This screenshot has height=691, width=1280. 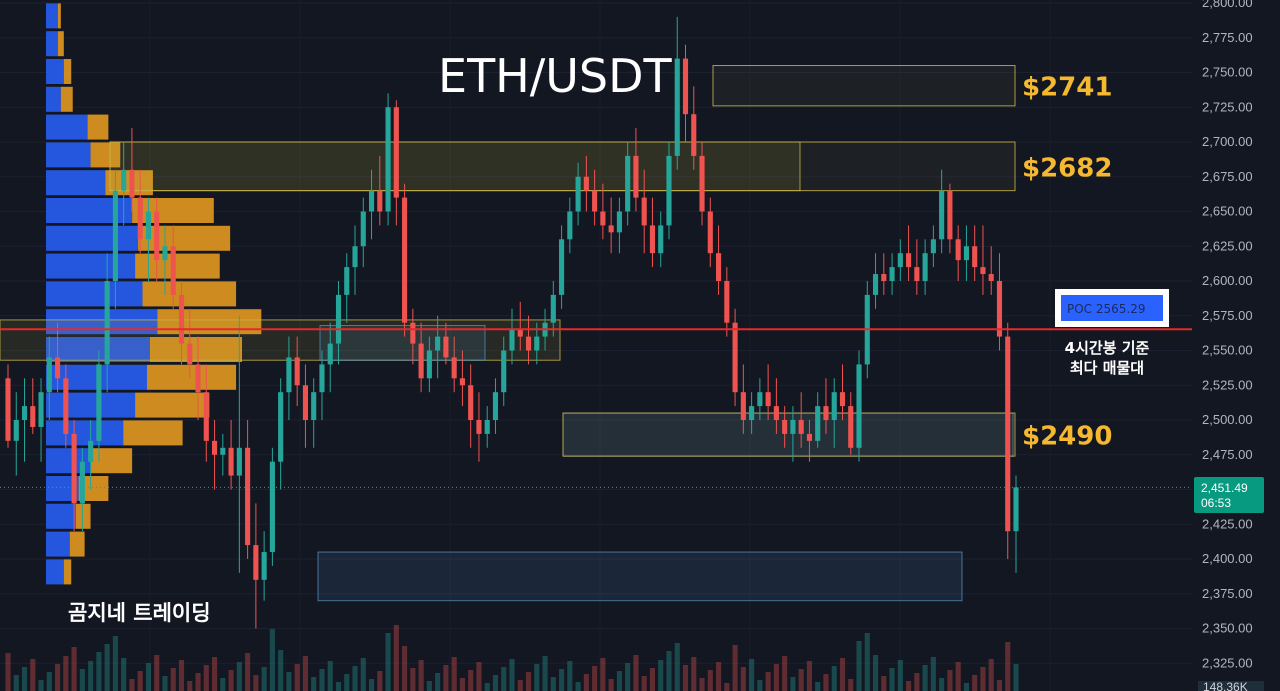 I want to click on poc-note-line2: 최다 매물대, so click(x=1107, y=368).